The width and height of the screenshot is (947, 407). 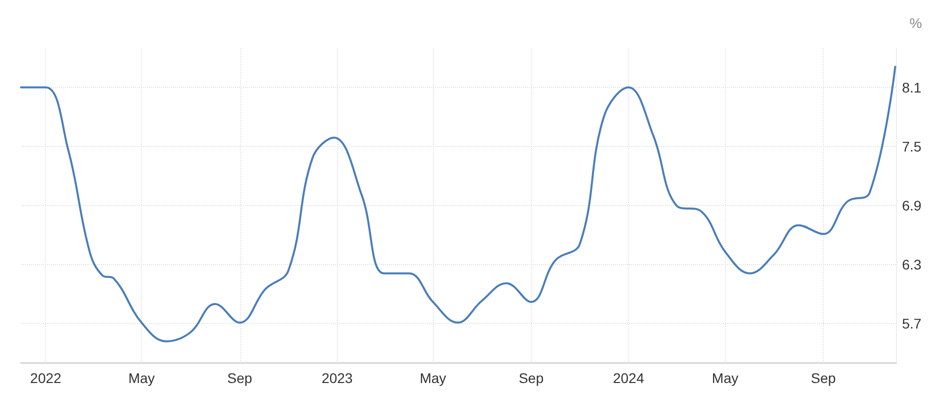 I want to click on x-tick-label: 2022, so click(x=46, y=378).